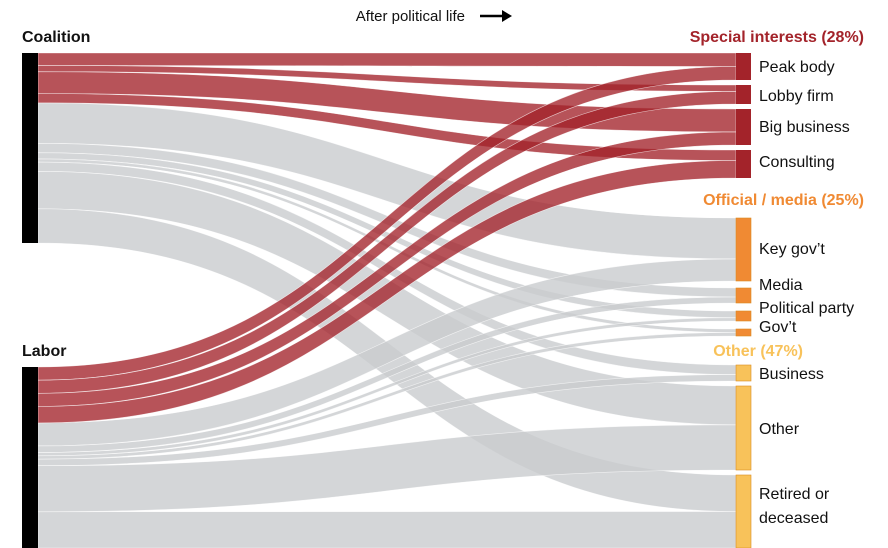 The width and height of the screenshot is (888, 548). Describe the element at coordinates (743, 249) in the screenshot. I see `target-bar-keygov` at that location.